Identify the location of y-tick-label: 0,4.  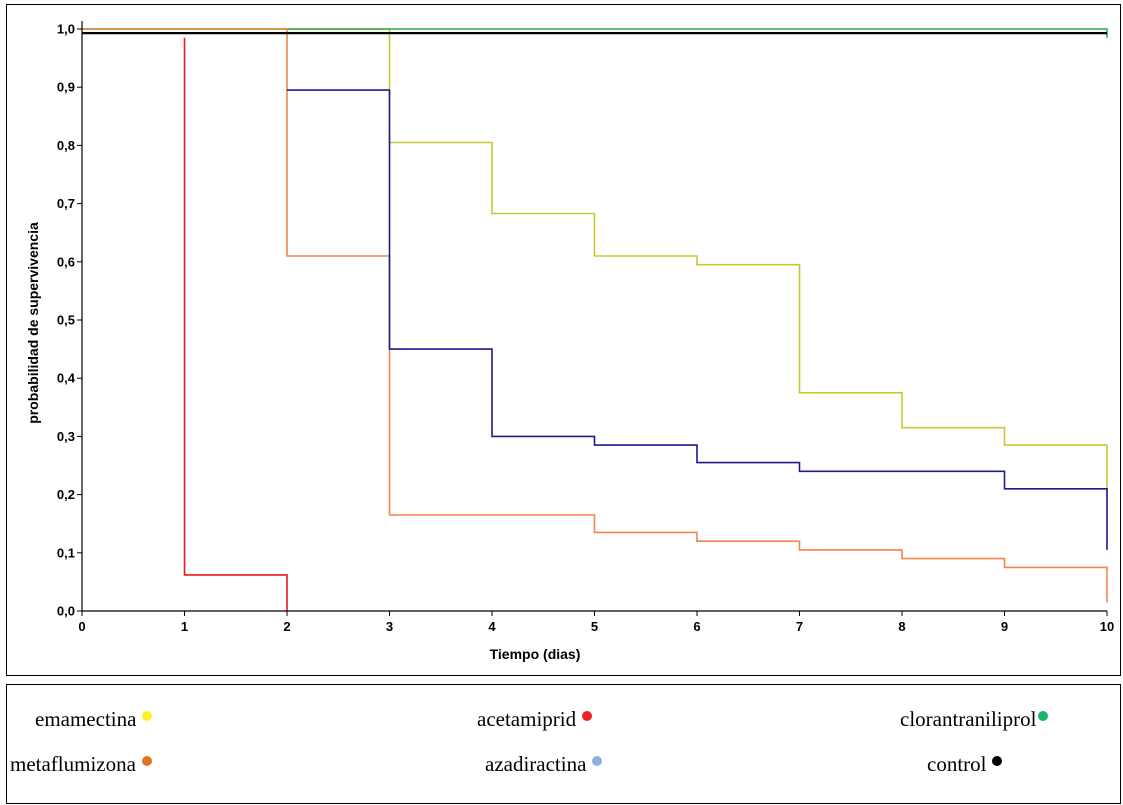
(66, 378).